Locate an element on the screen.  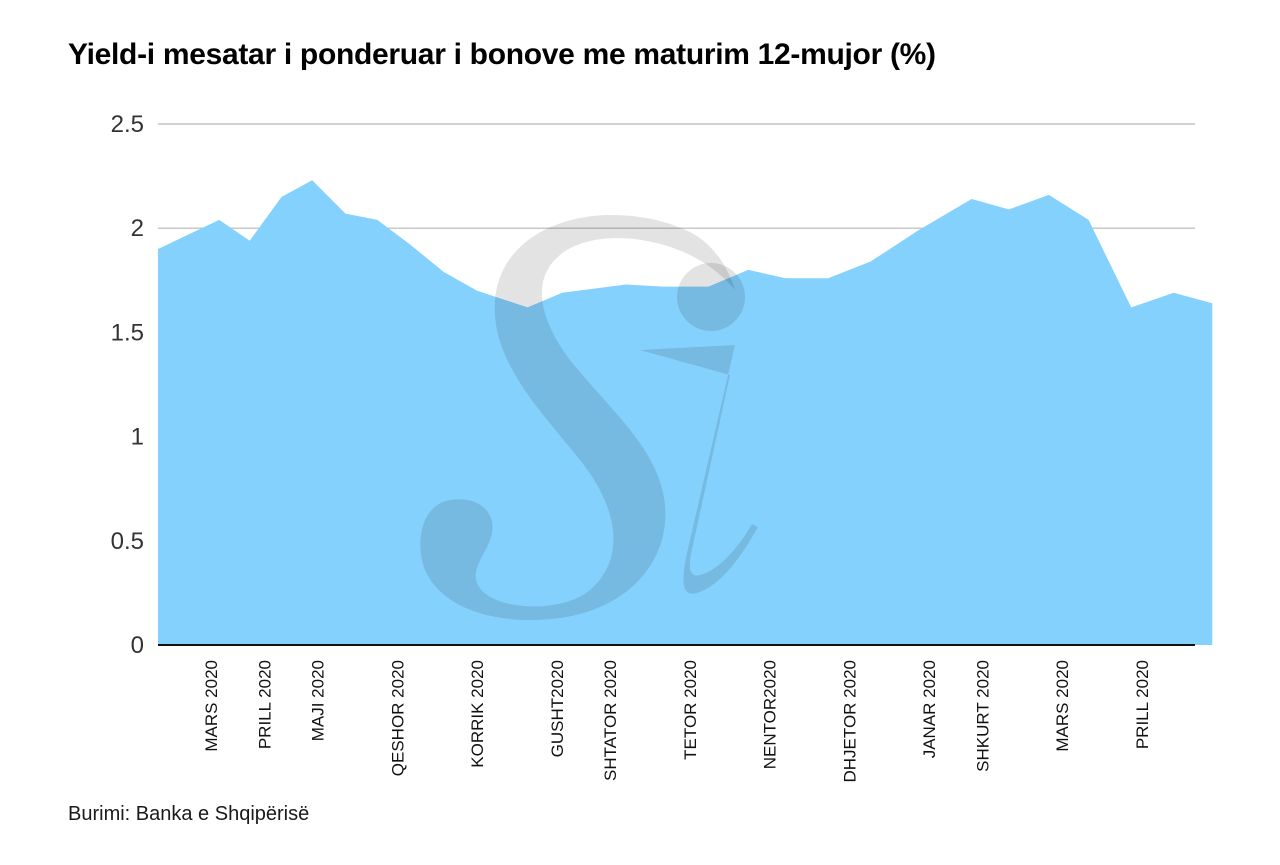
x-tick-label: QESHOR 2020 is located at coordinates (397, 718).